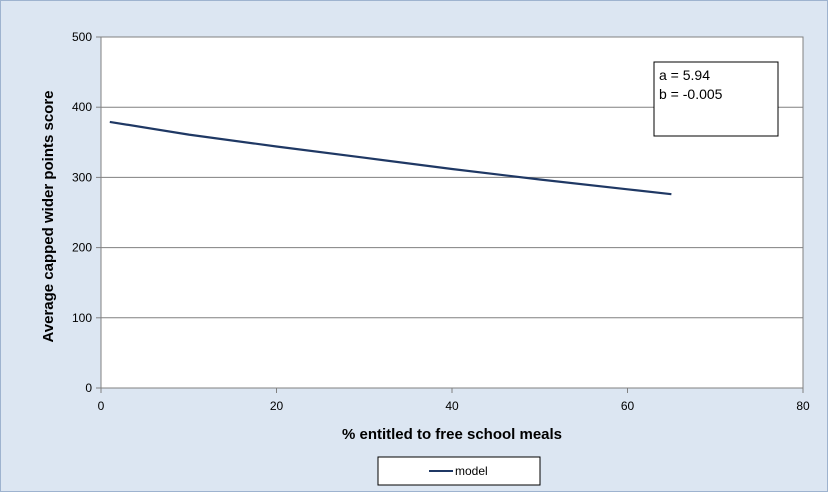 Image resolution: width=828 pixels, height=493 pixels. I want to click on y-tick-label-0: 0, so click(88, 388).